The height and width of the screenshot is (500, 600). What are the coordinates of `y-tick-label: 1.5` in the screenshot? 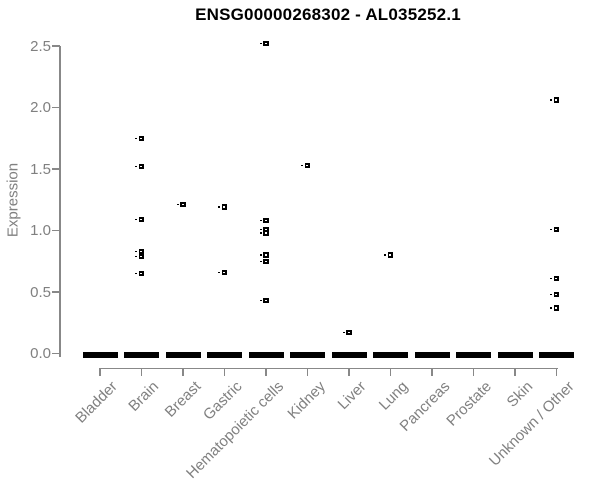 It's located at (40, 169).